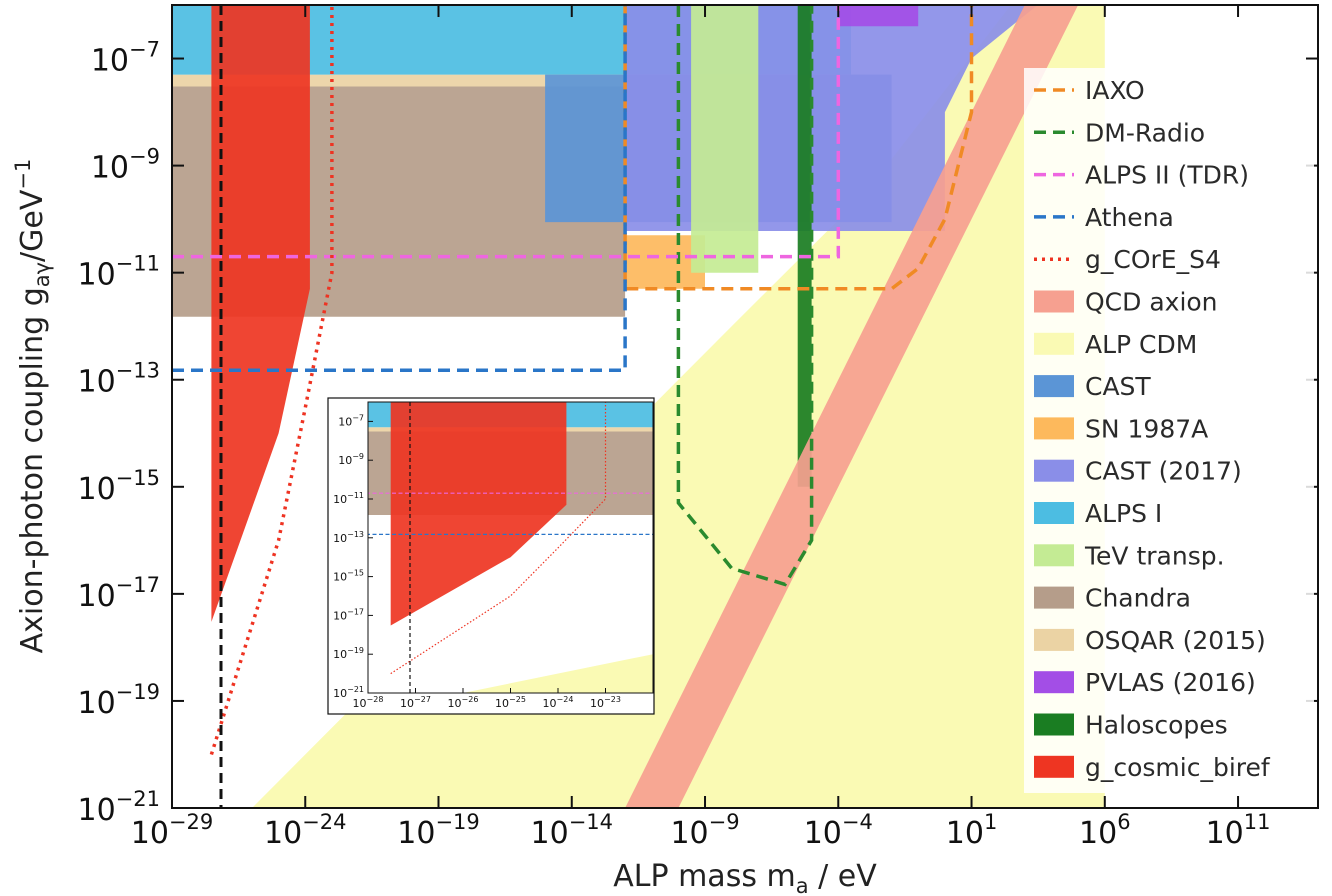  I want to click on y-axis-title: Axion-photon coupling gaγ/GeV−1, so click(32, 406).